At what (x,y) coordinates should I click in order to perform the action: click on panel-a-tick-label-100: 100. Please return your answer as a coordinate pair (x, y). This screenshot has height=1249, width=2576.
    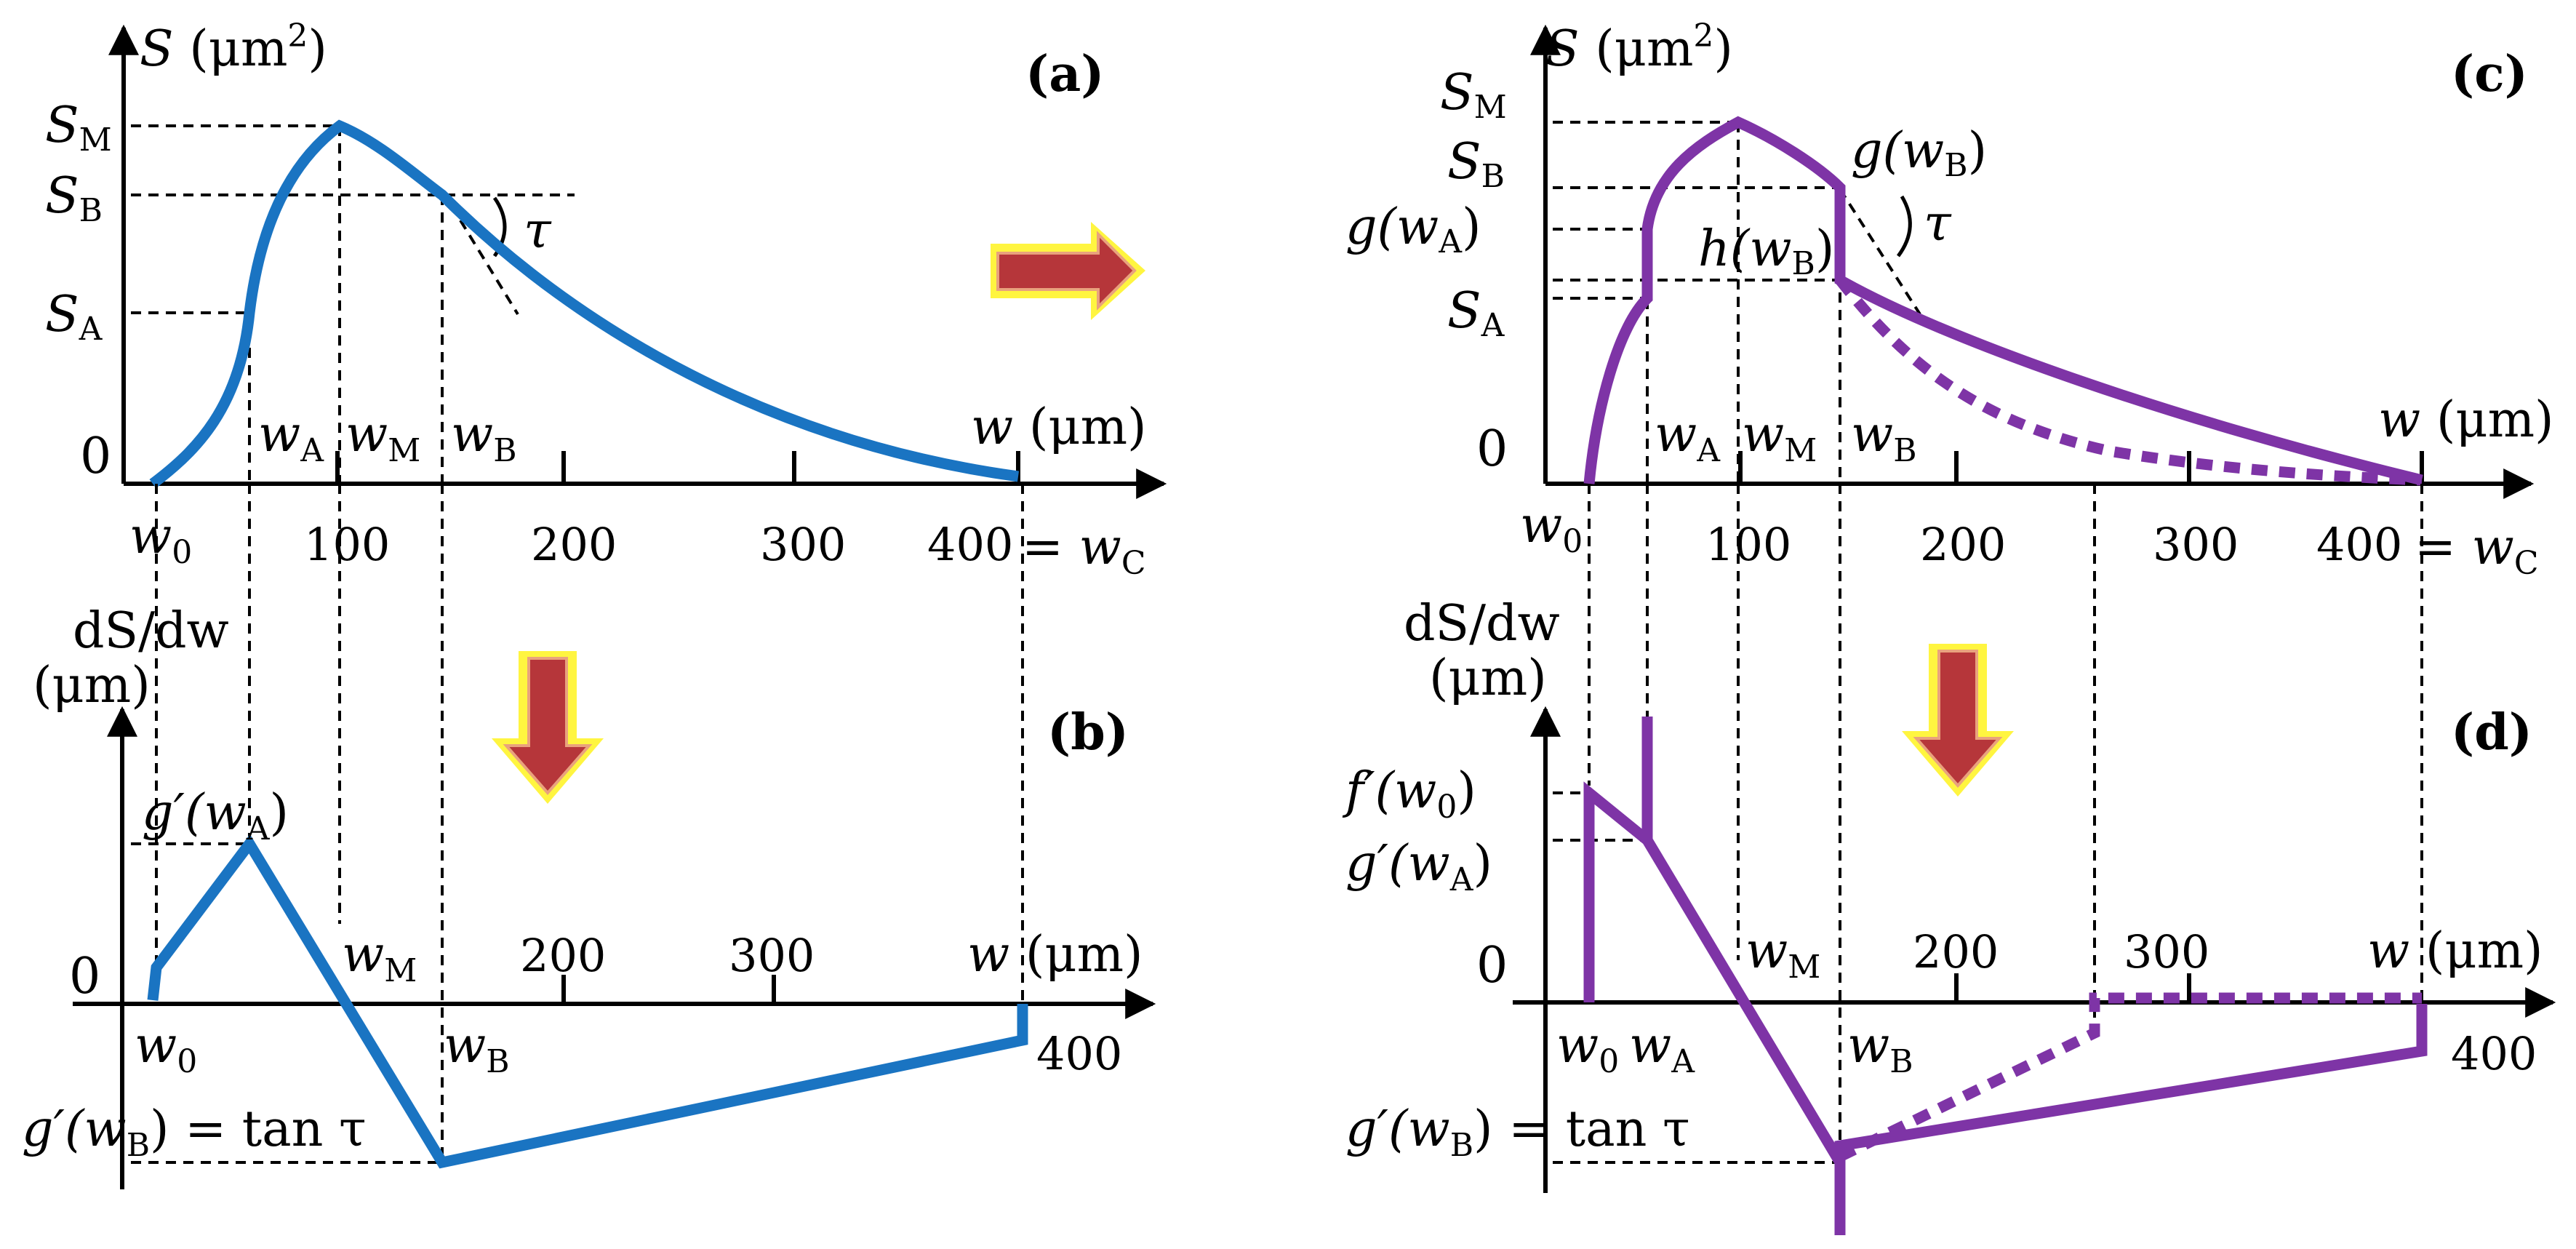
    Looking at the image, I should click on (347, 544).